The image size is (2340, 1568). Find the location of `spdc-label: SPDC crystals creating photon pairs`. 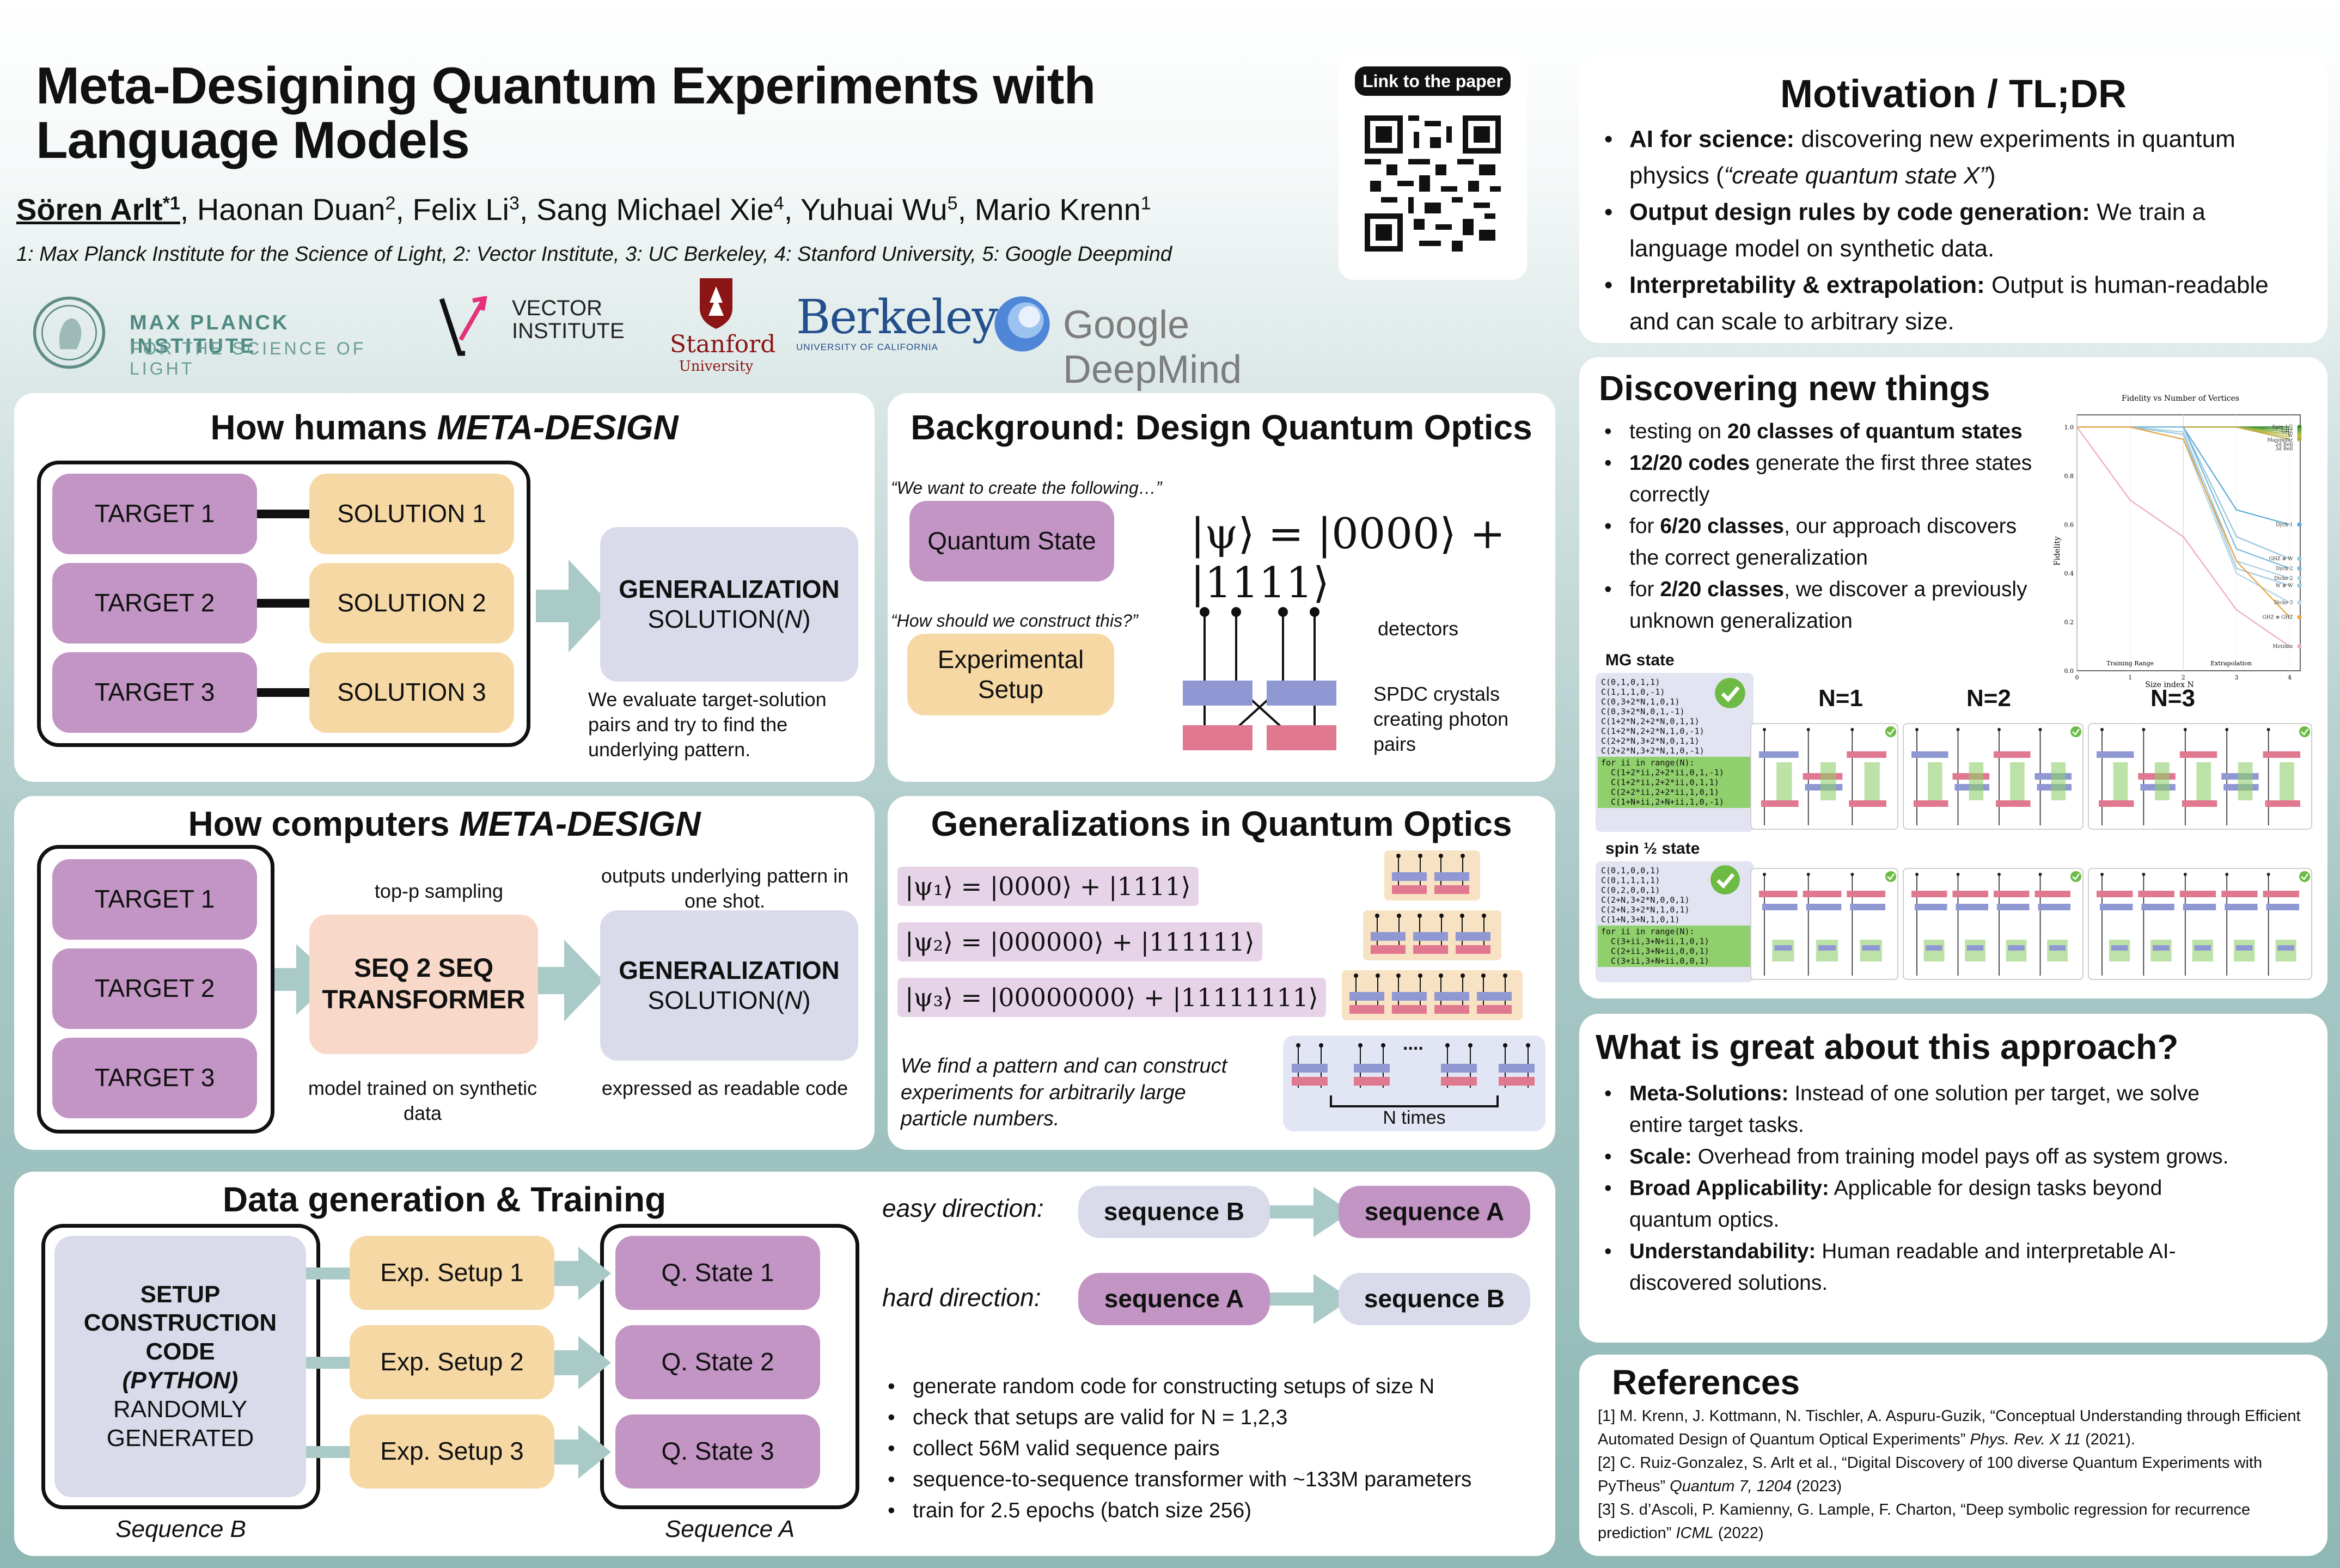

spdc-label: SPDC crystals creating photon pairs is located at coordinates (1441, 719).